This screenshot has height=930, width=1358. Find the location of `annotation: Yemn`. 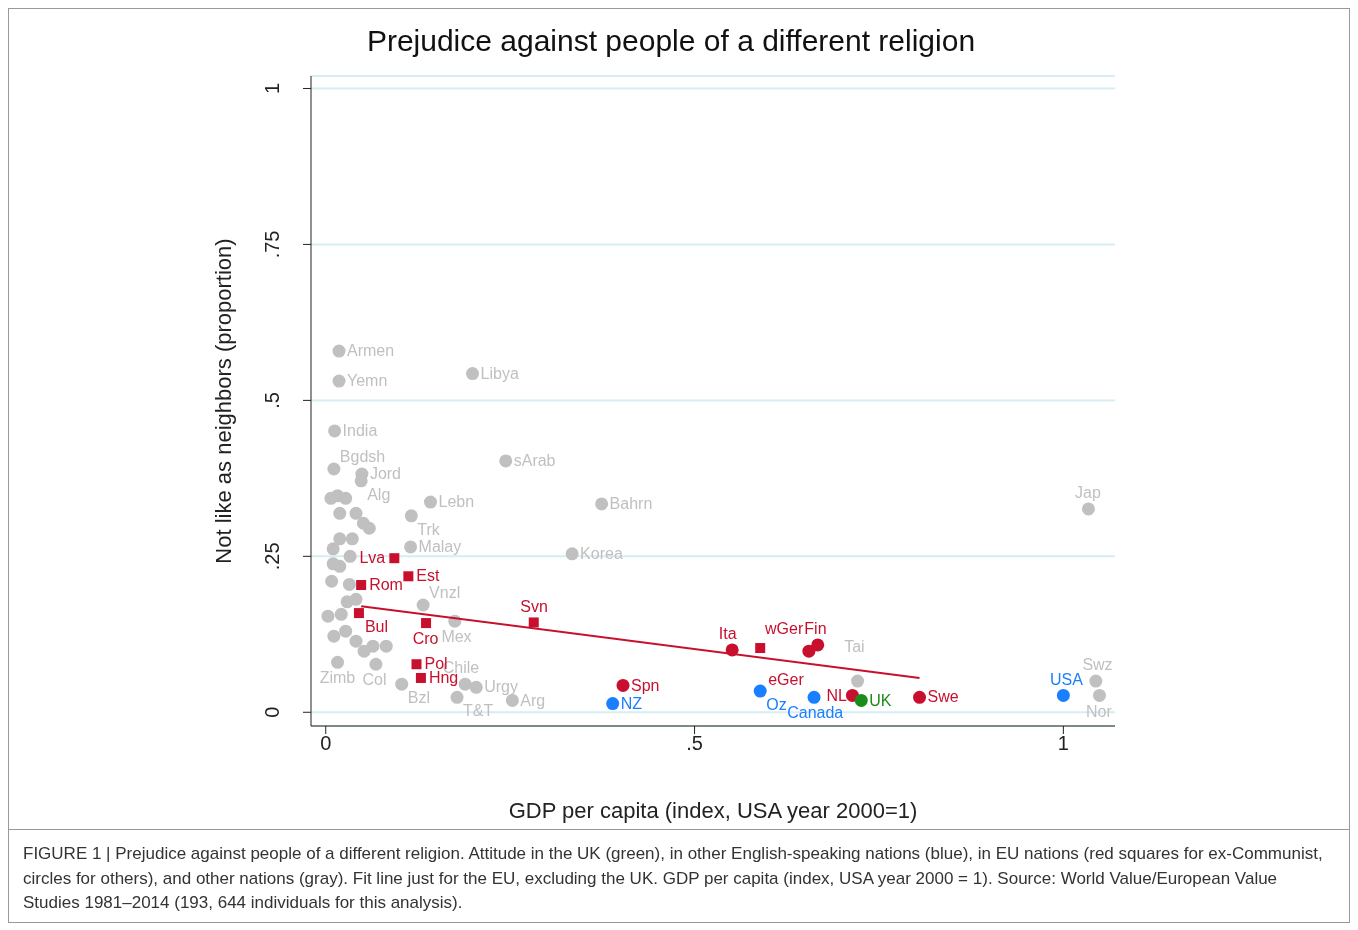

annotation: Yemn is located at coordinates (367, 381).